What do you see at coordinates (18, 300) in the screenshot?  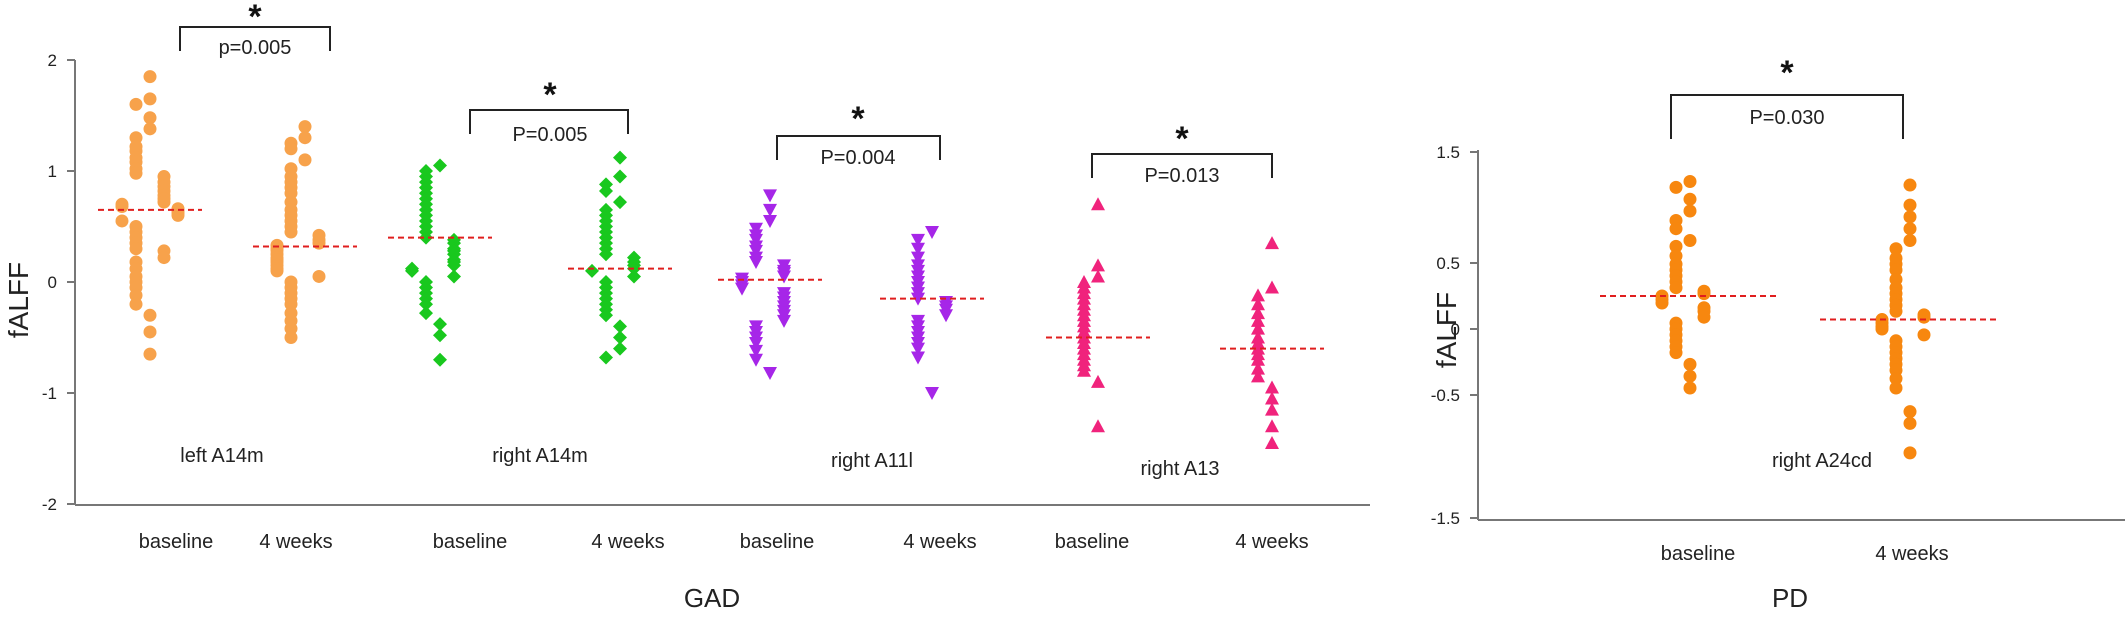 I see `gad-y-axis-label: fALFF` at bounding box center [18, 300].